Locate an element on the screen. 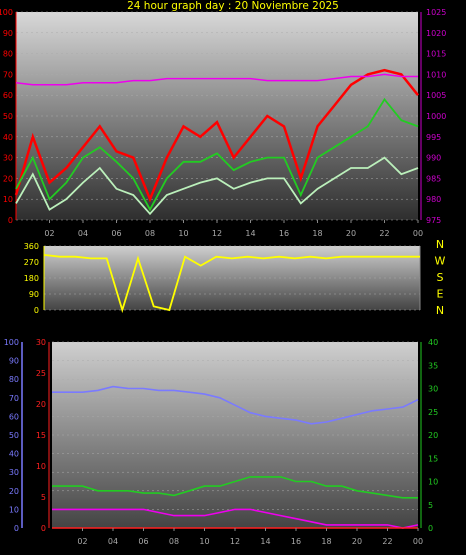 The image size is (466, 555). panel3-right-tick: 35 is located at coordinates (433, 365).